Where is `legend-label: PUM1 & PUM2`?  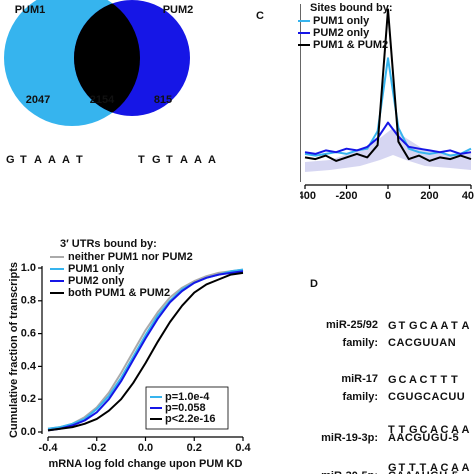 legend-label: PUM1 & PUM2 is located at coordinates (350, 45).